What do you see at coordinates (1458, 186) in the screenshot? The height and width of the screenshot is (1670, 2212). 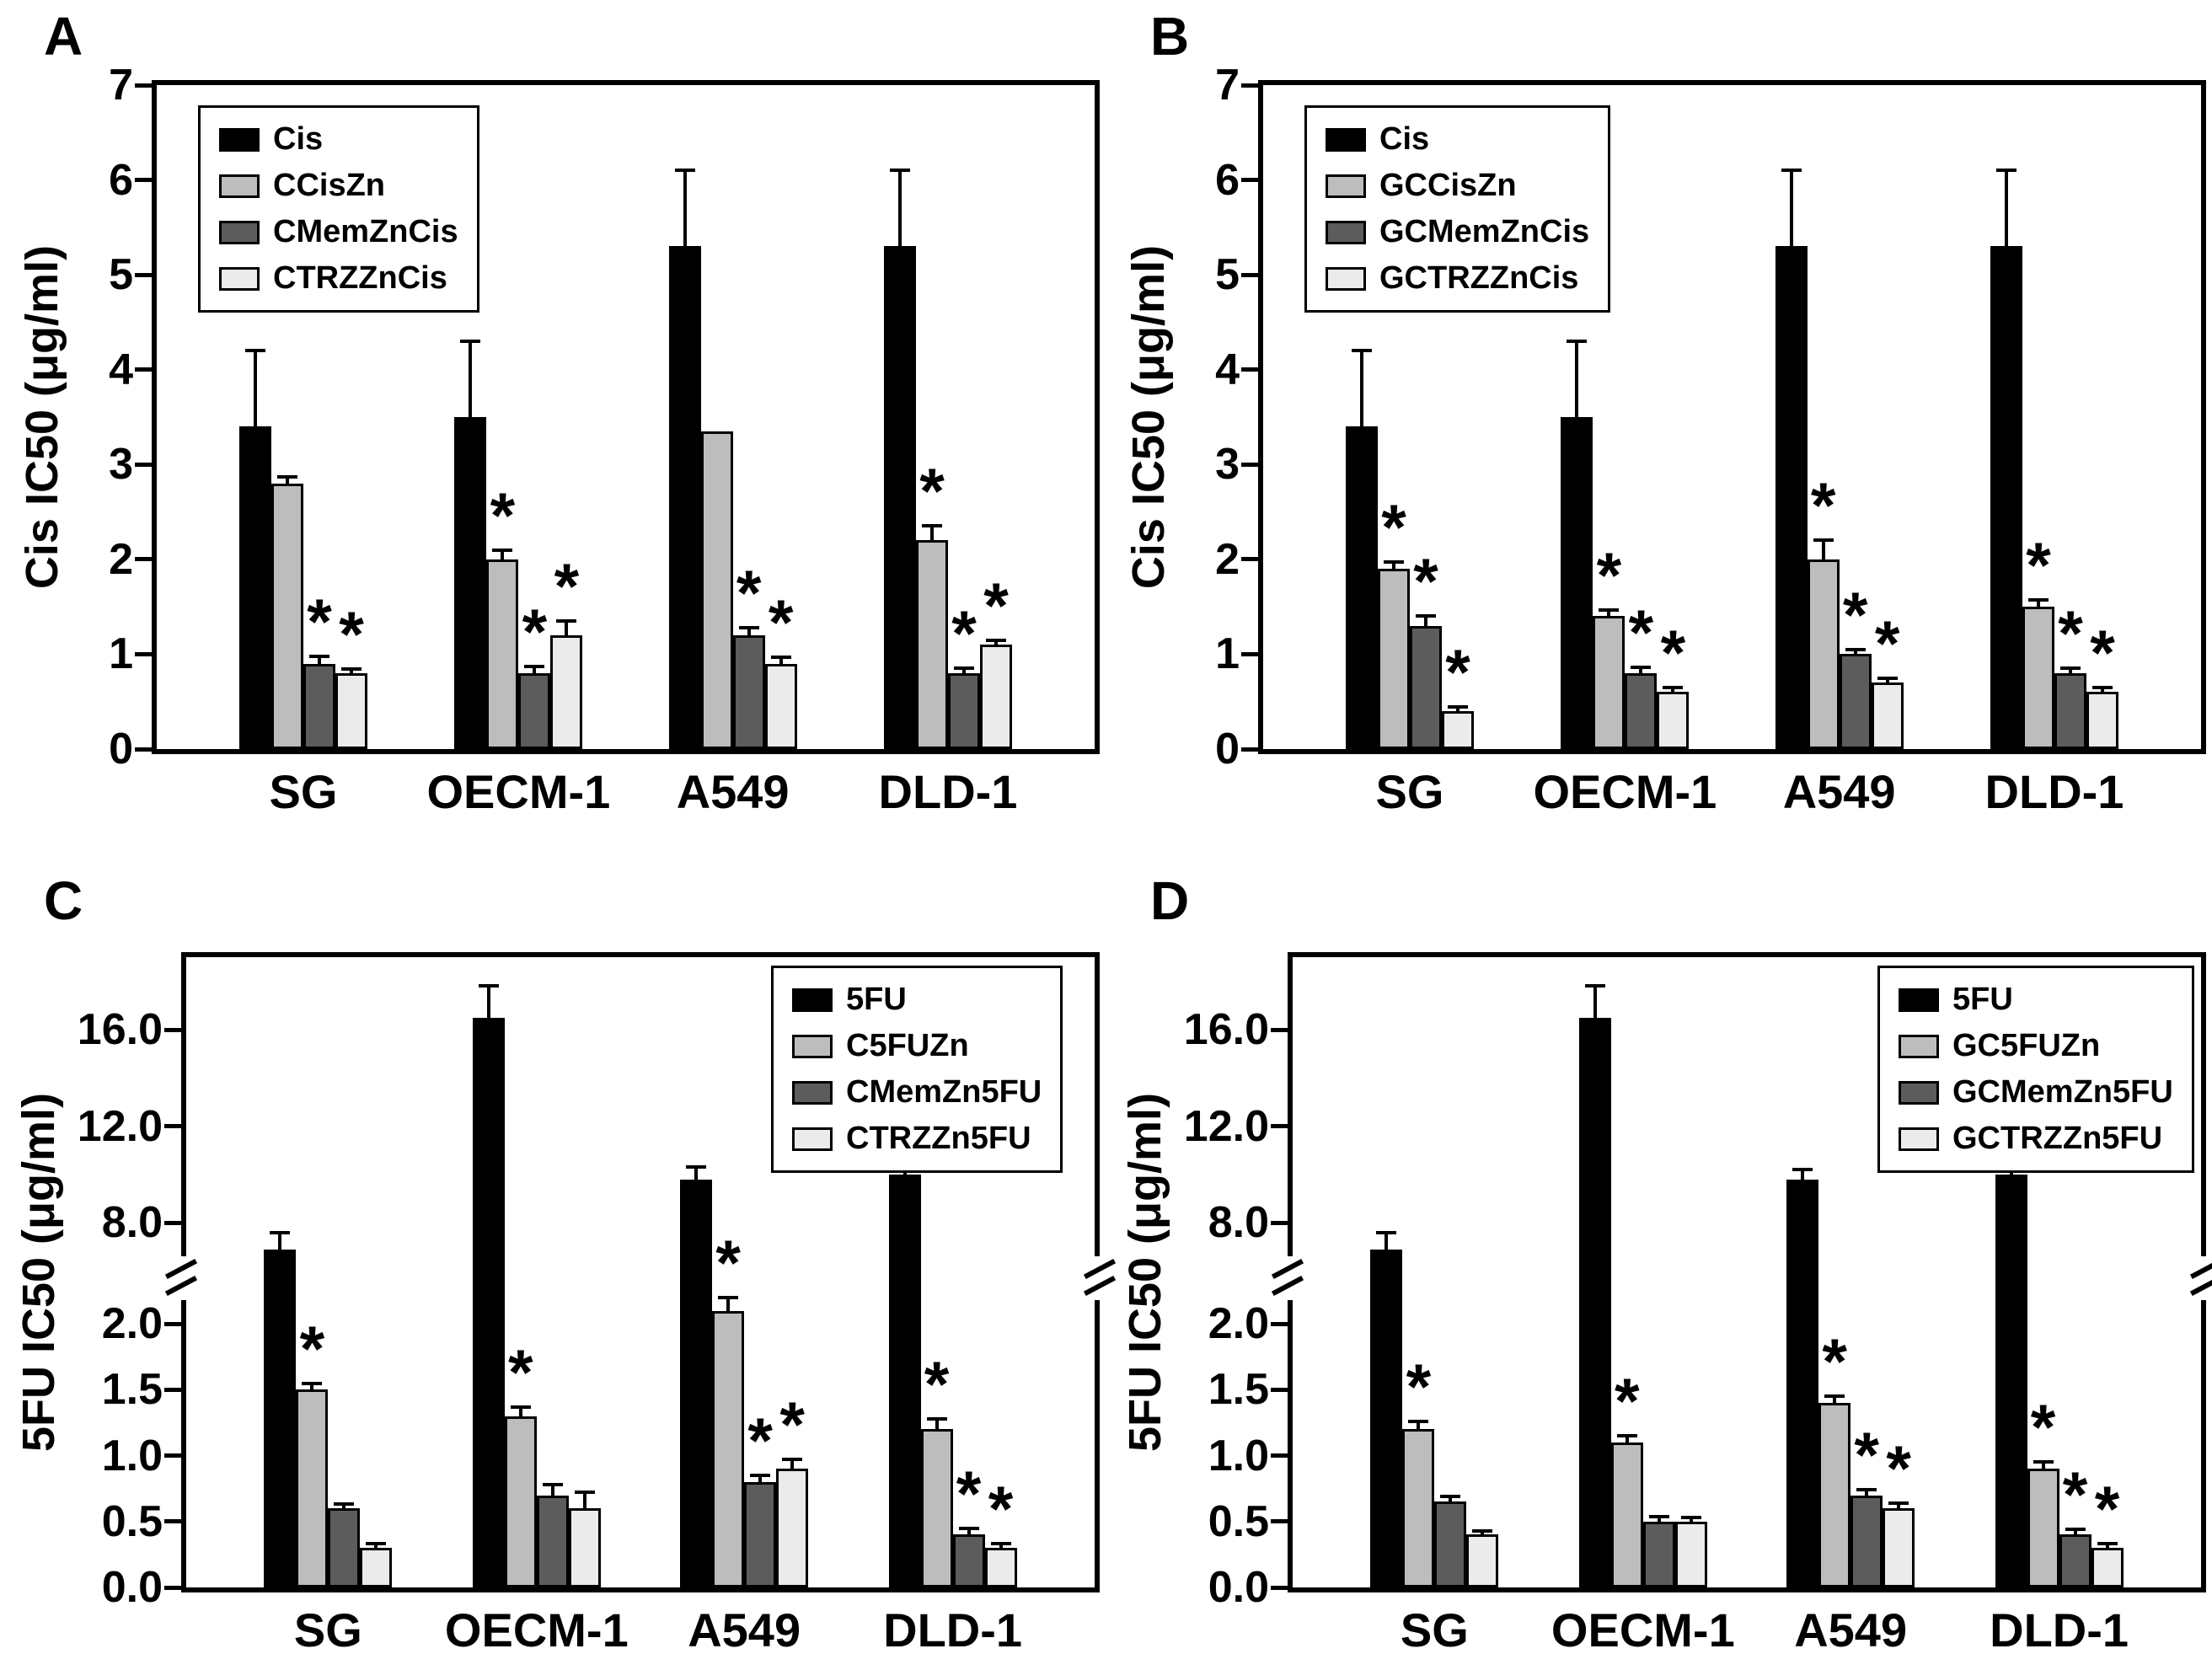 I see `legend-item: GCCisZn` at bounding box center [1458, 186].